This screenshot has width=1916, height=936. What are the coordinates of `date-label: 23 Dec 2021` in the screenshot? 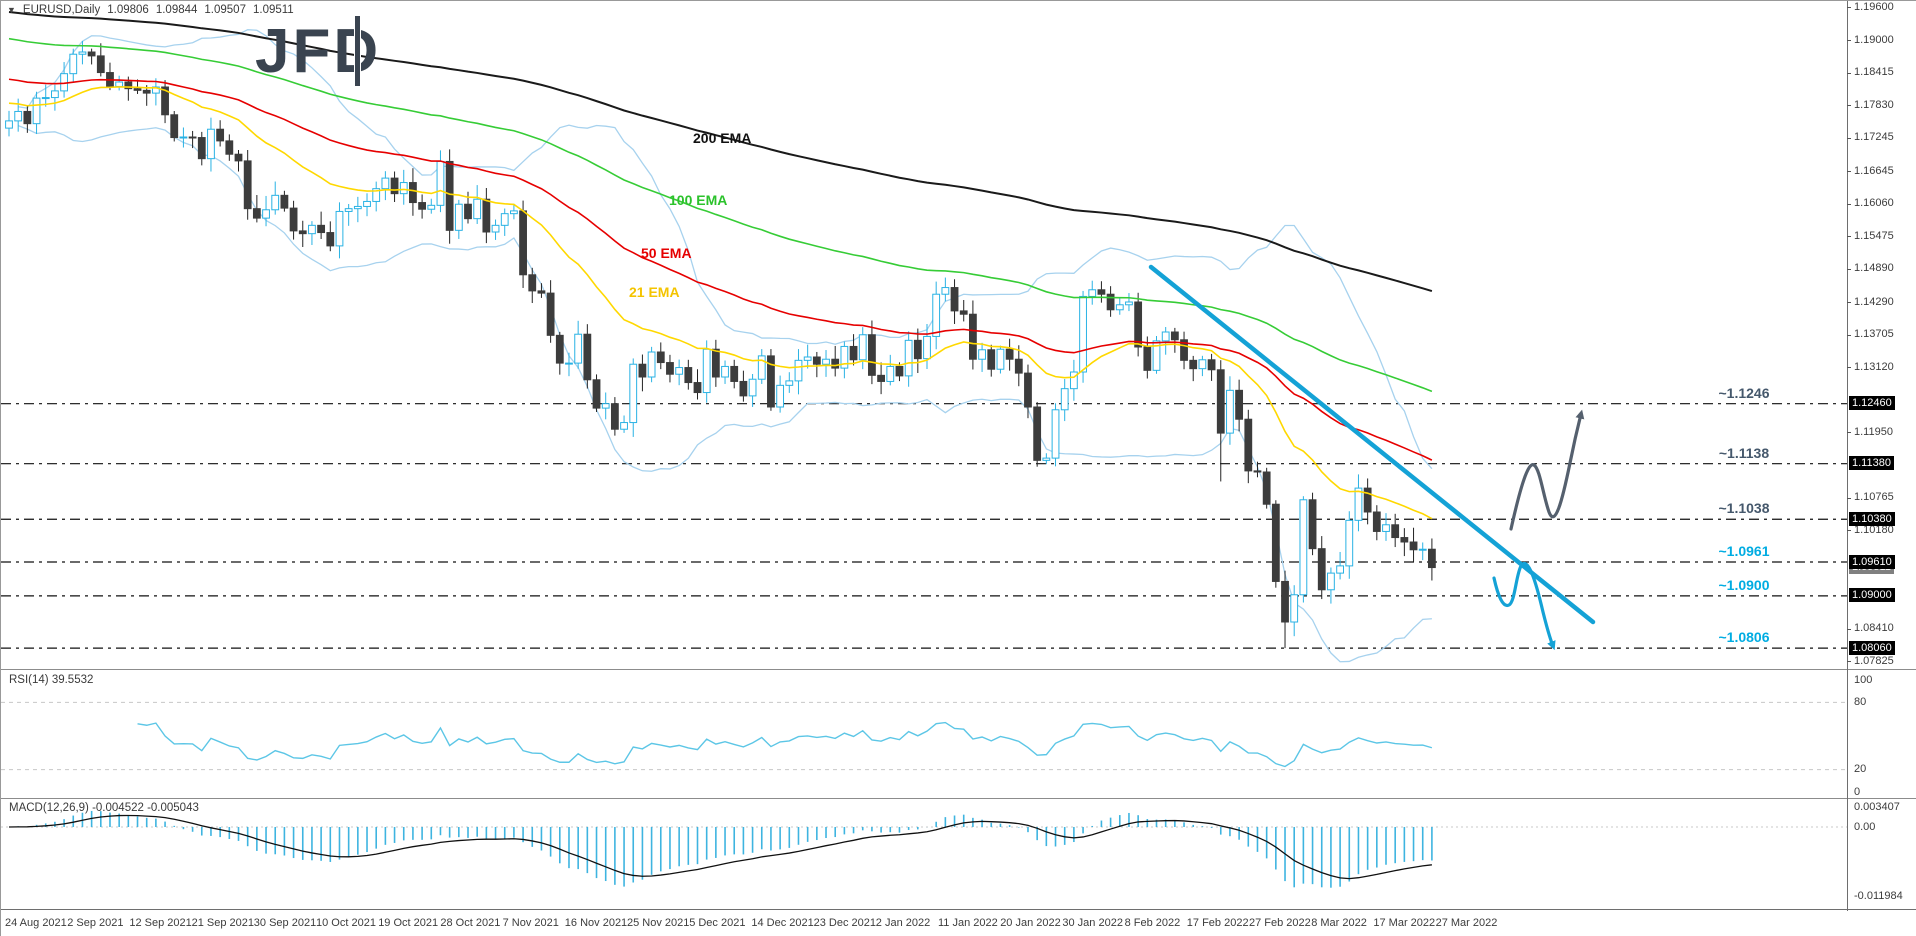 It's located at (844, 923).